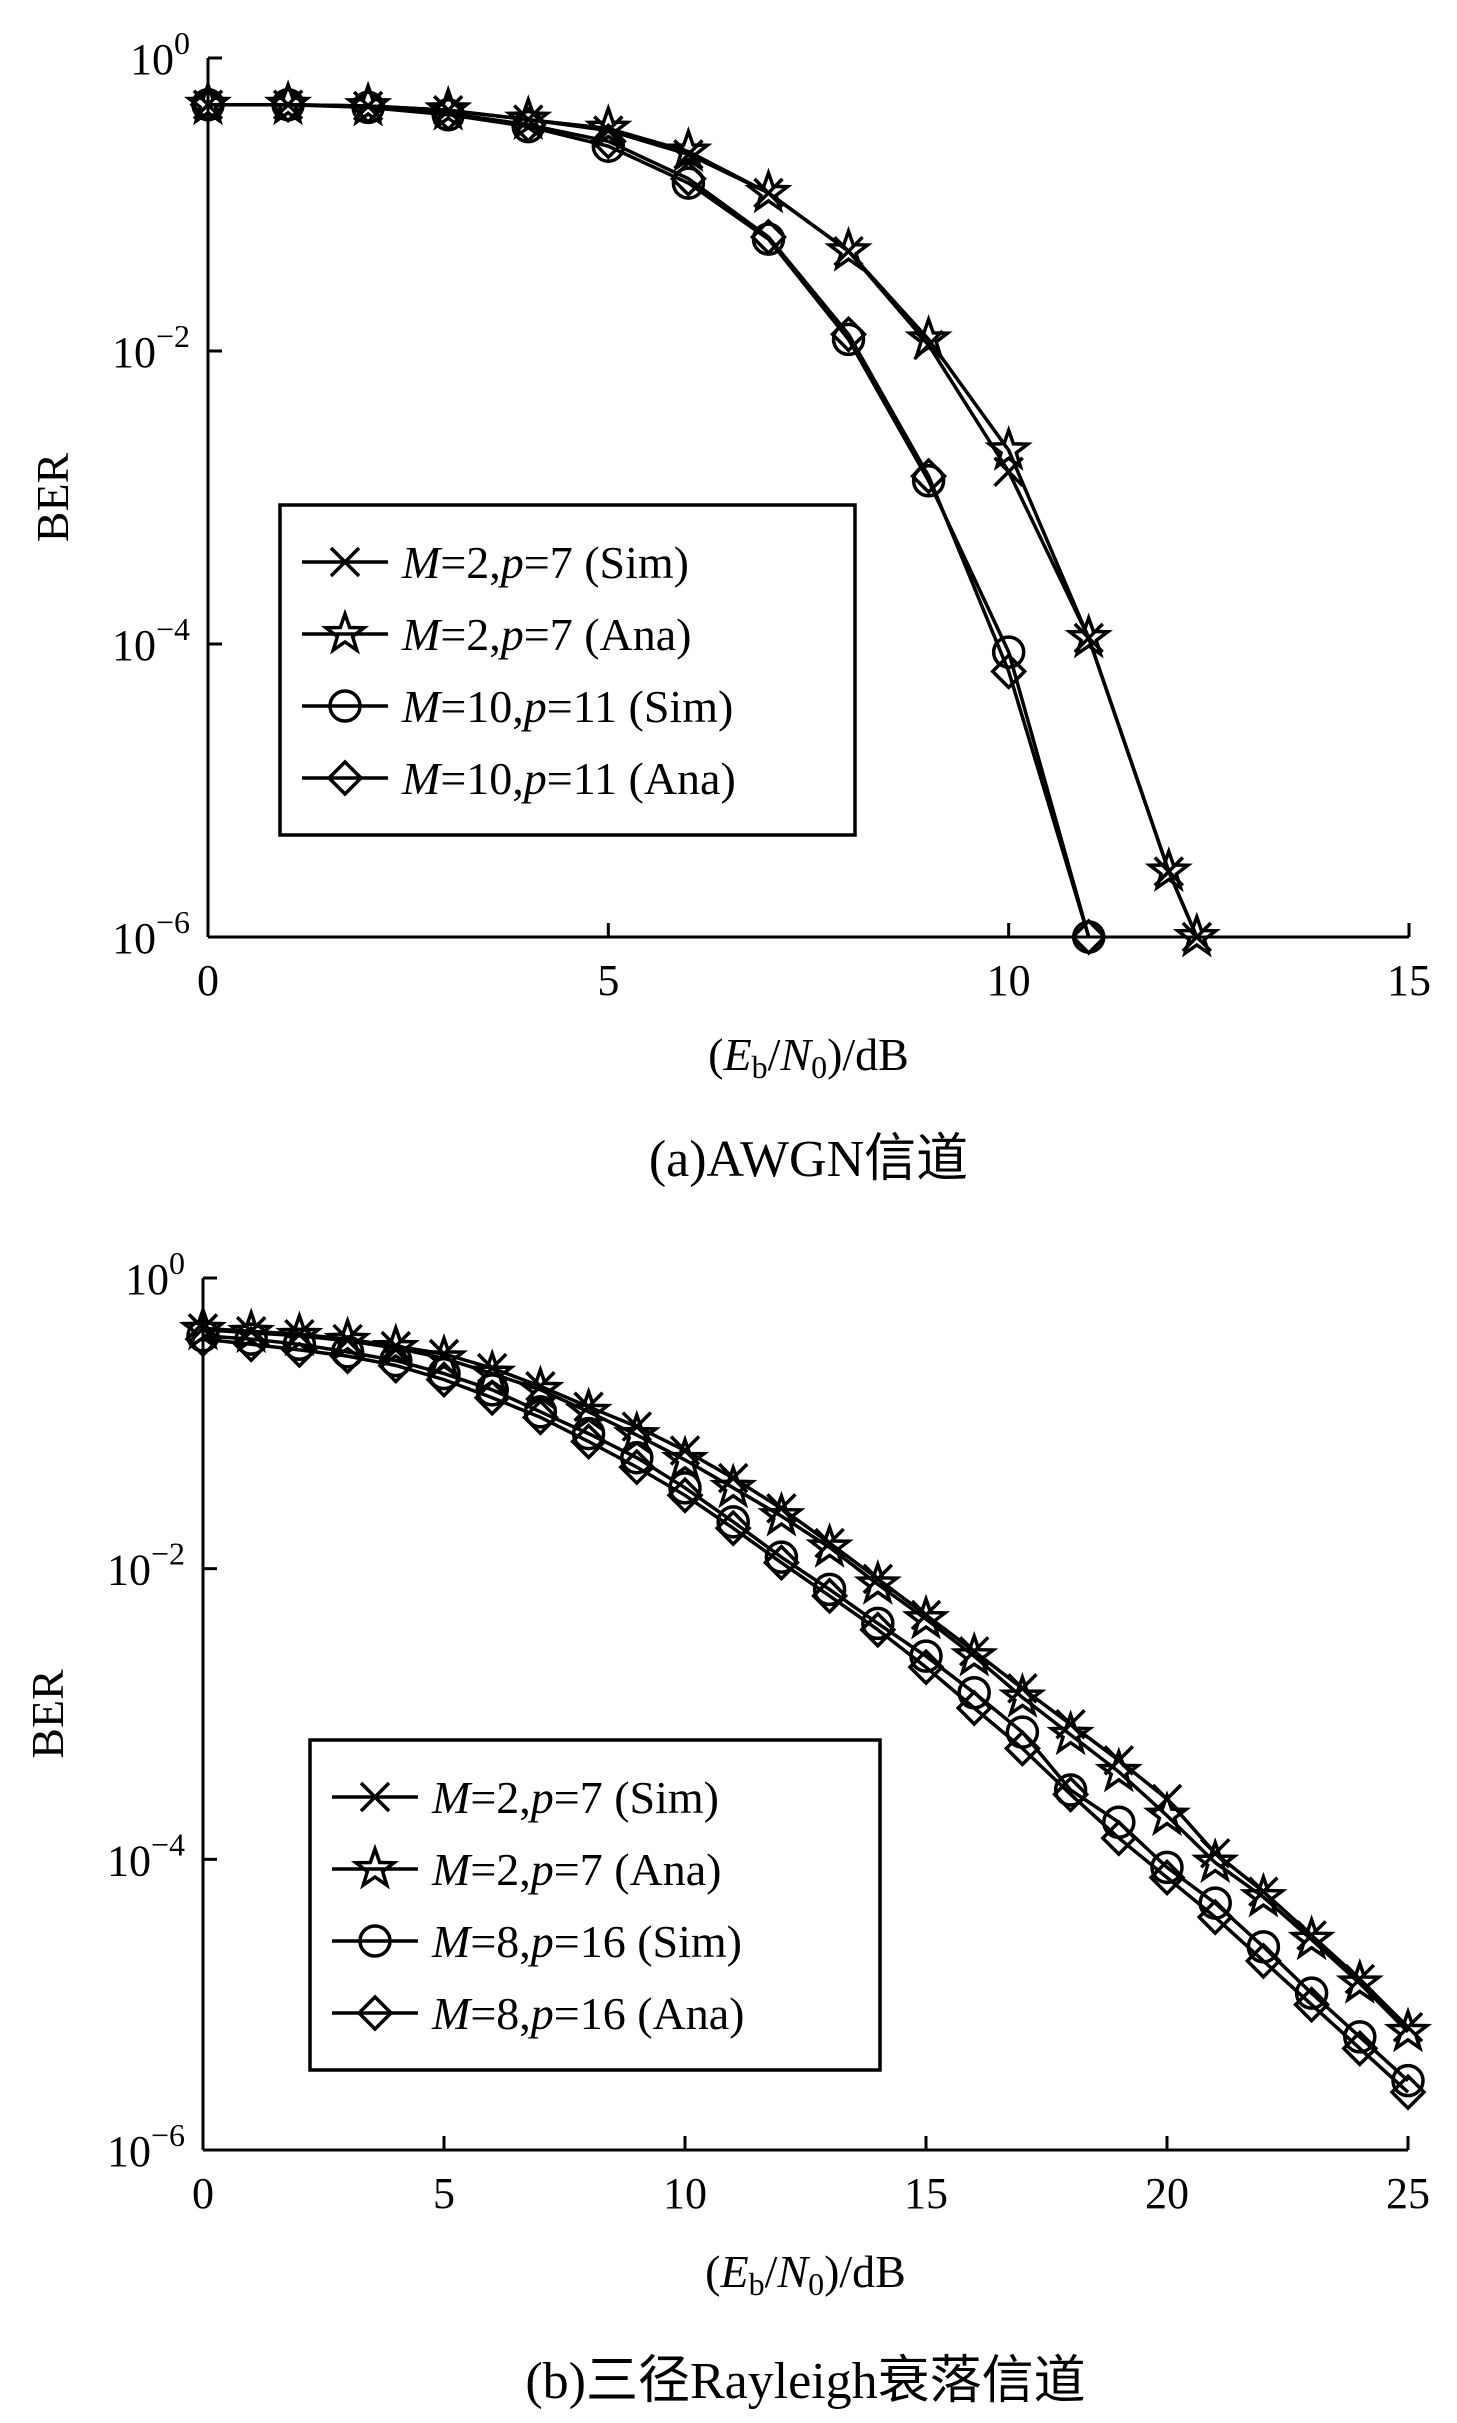 This screenshot has height=2423, width=1457. I want to click on x-tick-label: 25, so click(1408, 2193).